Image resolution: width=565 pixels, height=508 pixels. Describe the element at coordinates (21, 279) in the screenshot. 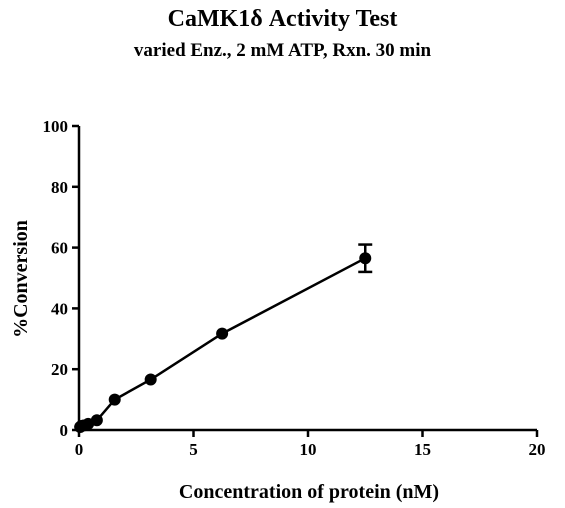

I see `y-axis-label: %Conversion` at that location.